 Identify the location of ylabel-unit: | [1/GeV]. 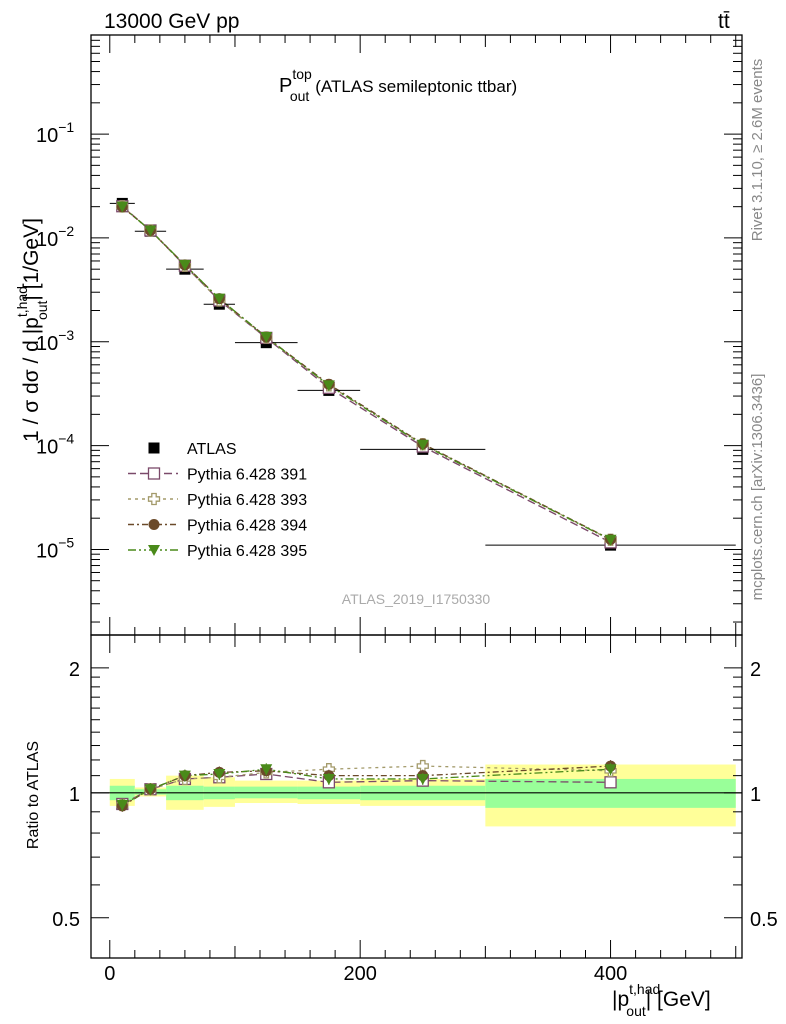
(31, 259).